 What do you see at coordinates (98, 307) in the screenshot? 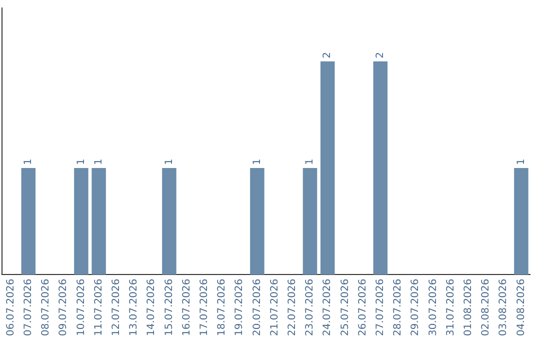
I see `x-tick-label: 11.07.2026` at bounding box center [98, 307].